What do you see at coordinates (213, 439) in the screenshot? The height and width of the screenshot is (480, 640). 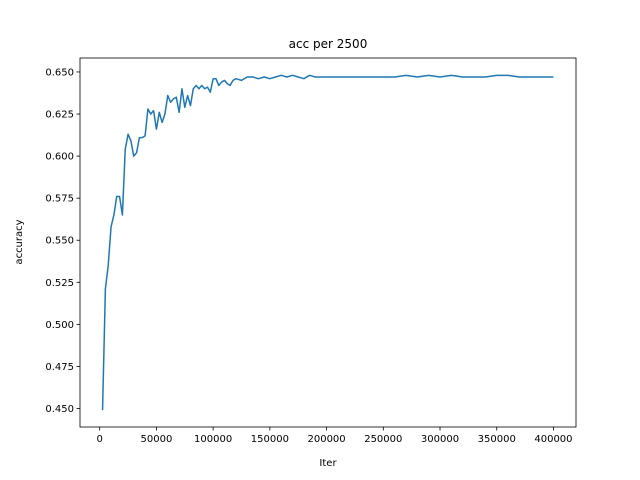 I see `x-tick-label: 100000` at bounding box center [213, 439].